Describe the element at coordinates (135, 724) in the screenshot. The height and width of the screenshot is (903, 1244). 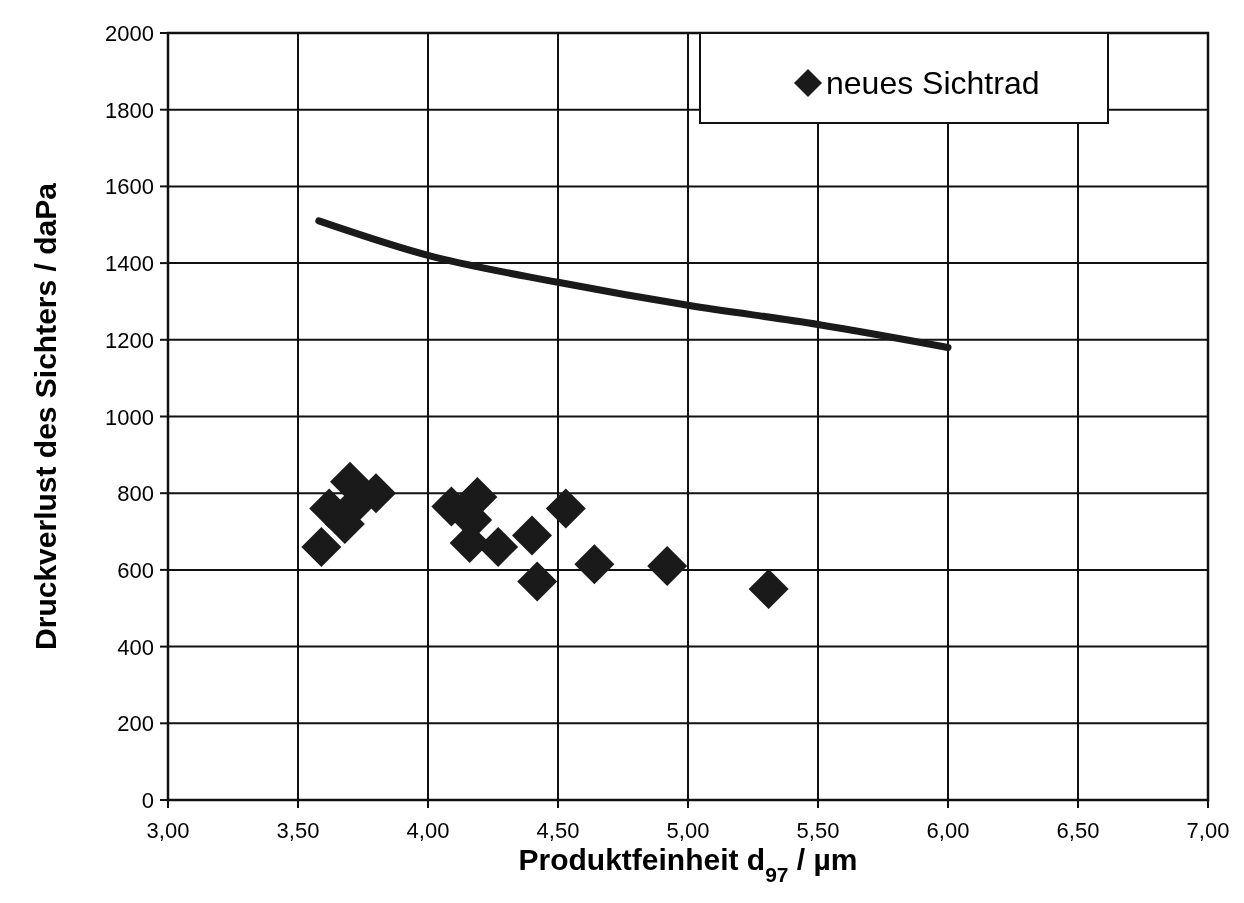
I see `y-tick-label: 200` at that location.